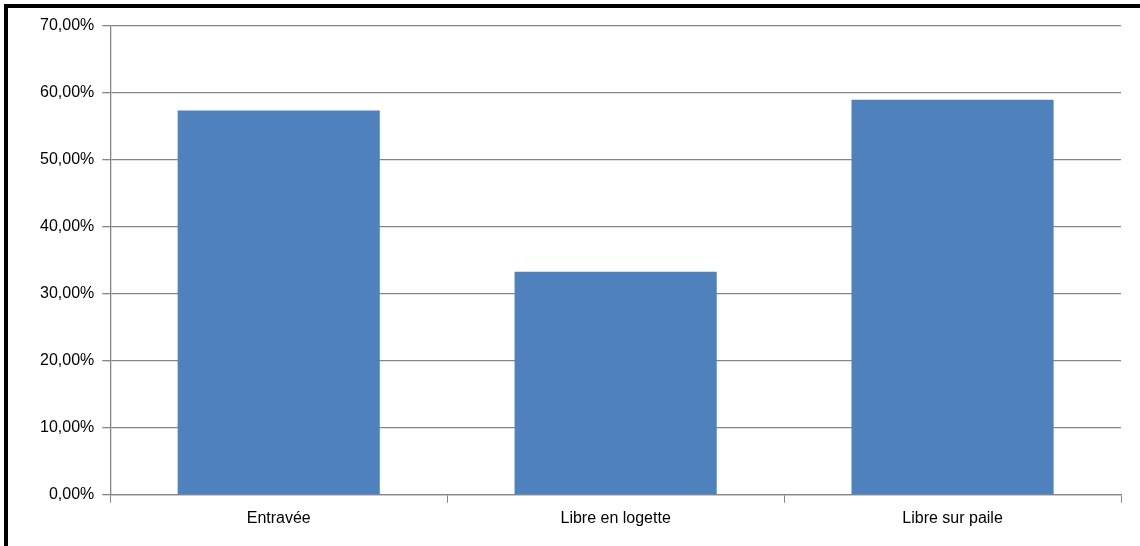 The width and height of the screenshot is (1140, 546). Describe the element at coordinates (952, 517) in the screenshot. I see `x-tick-label: Libre sur paile` at that location.